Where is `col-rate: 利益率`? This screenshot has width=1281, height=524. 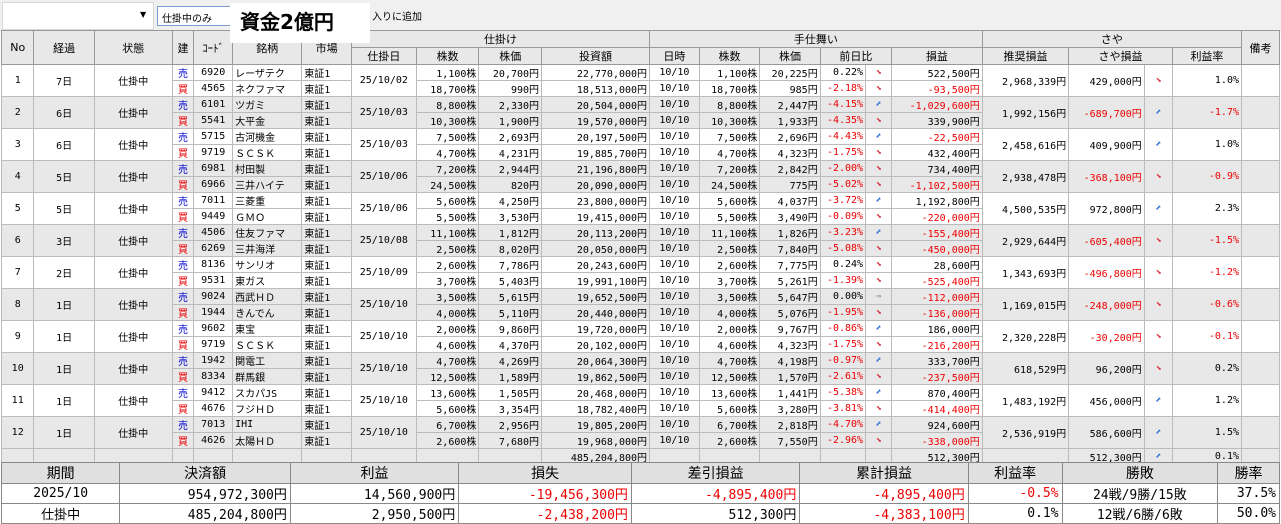
col-rate: 利益率 is located at coordinates (1207, 56).